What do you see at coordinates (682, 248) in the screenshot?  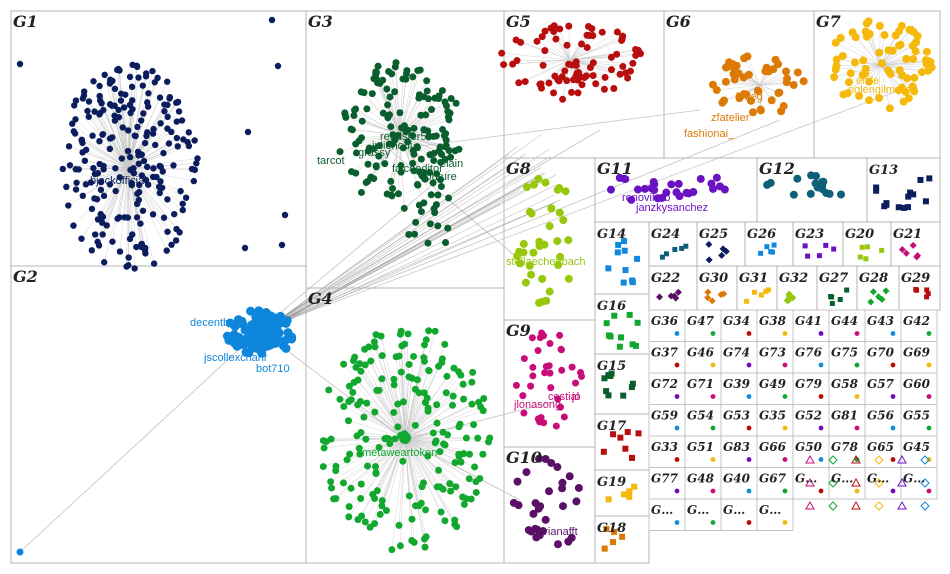 I see `node-g24` at bounding box center [682, 248].